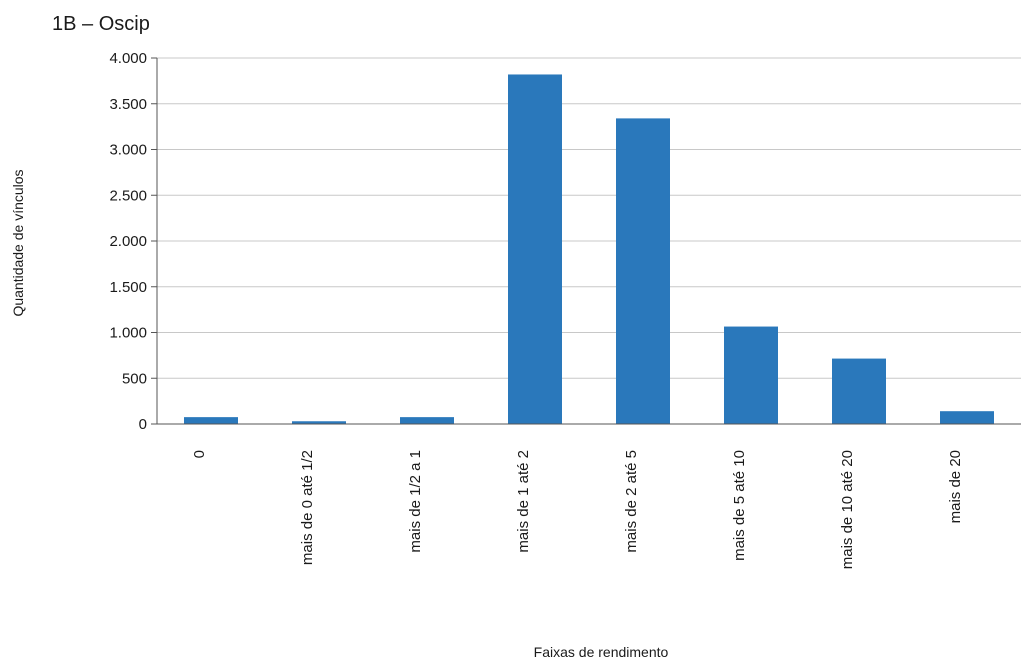 The width and height of the screenshot is (1021, 661). What do you see at coordinates (601, 652) in the screenshot?
I see `x-axis-label: Faixas de rendimento` at bounding box center [601, 652].